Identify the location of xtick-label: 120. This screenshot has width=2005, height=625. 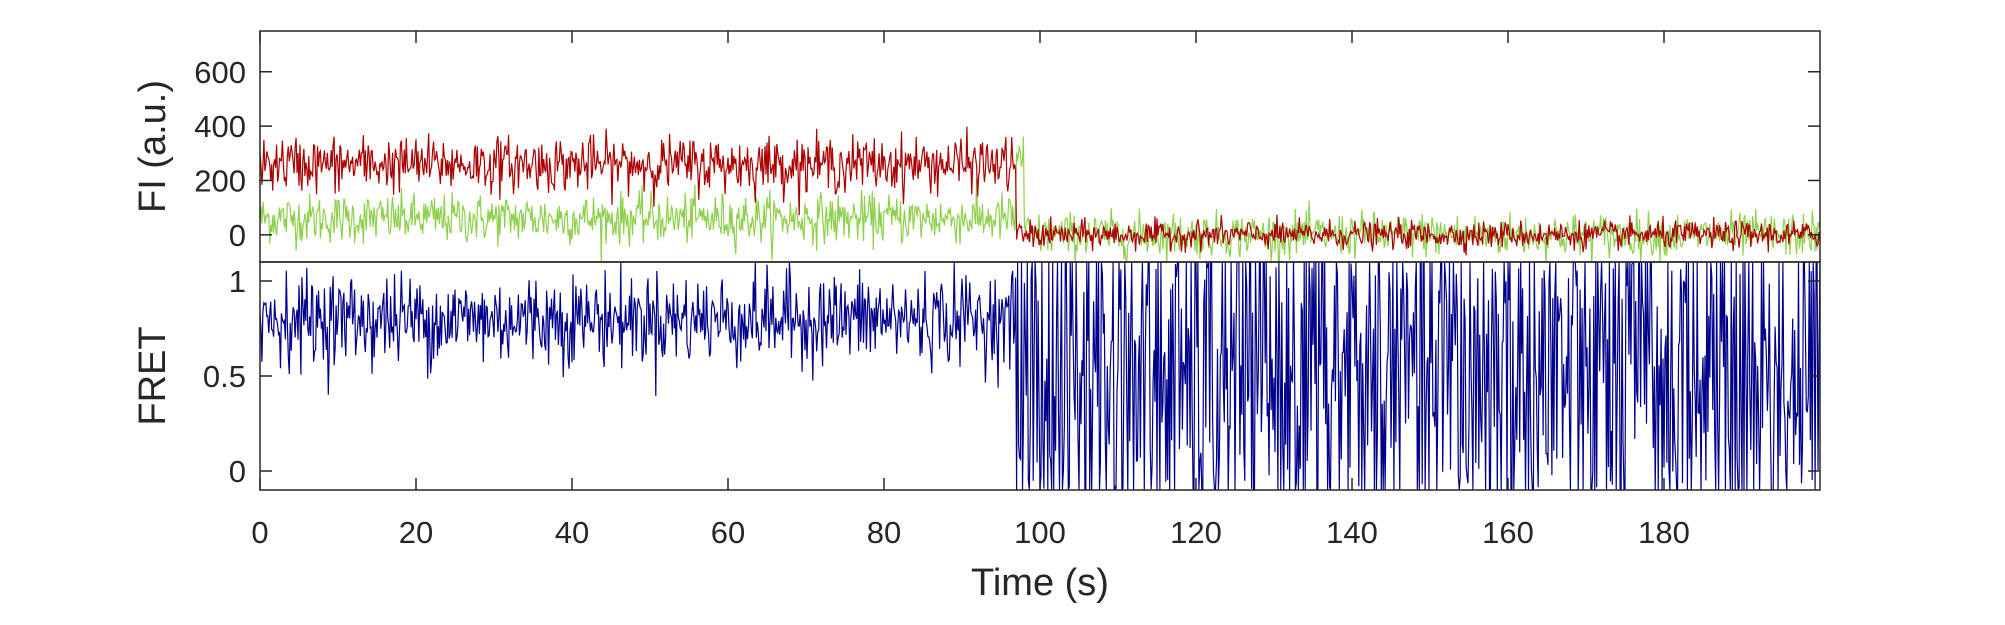
(1196, 532).